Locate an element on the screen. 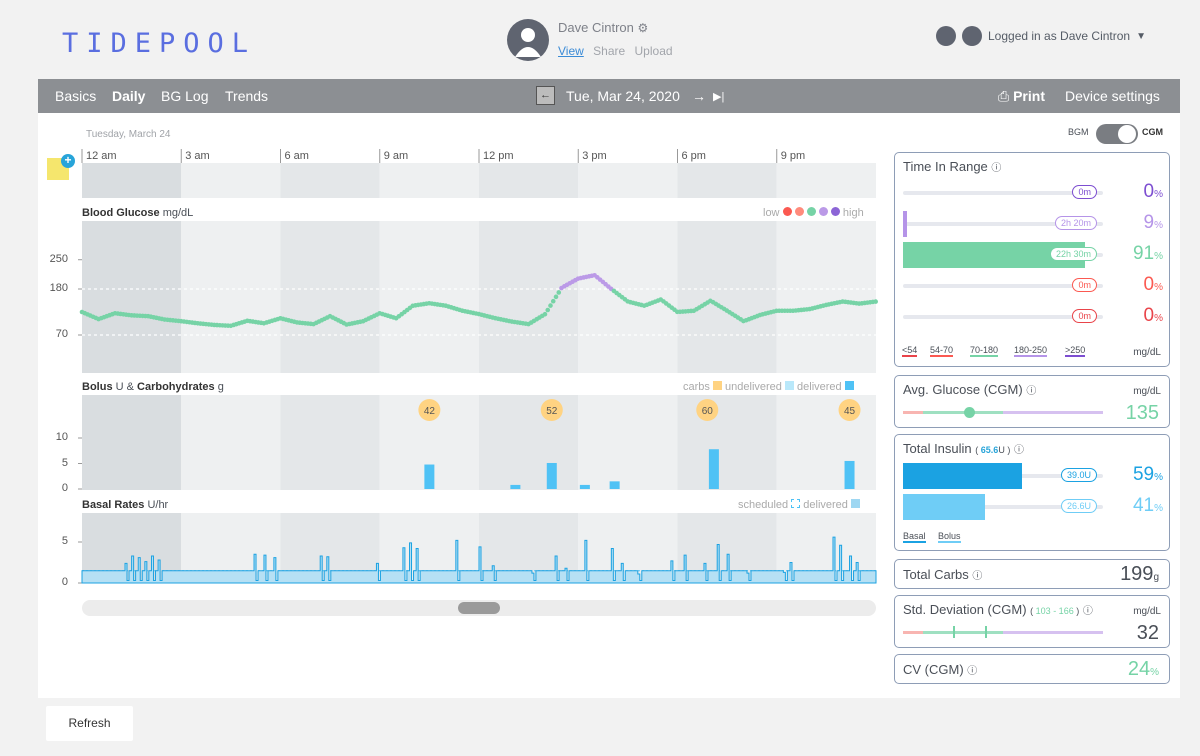 This screenshot has width=1200, height=756. tir-row: 0m 0% is located at coordinates (1033, 286).